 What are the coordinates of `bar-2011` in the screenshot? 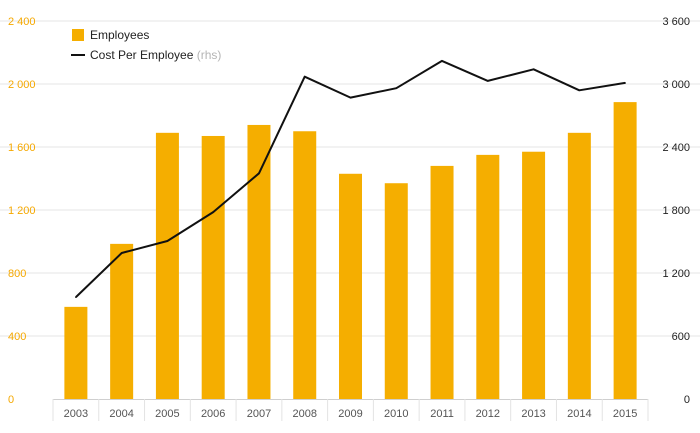 It's located at (442, 282).